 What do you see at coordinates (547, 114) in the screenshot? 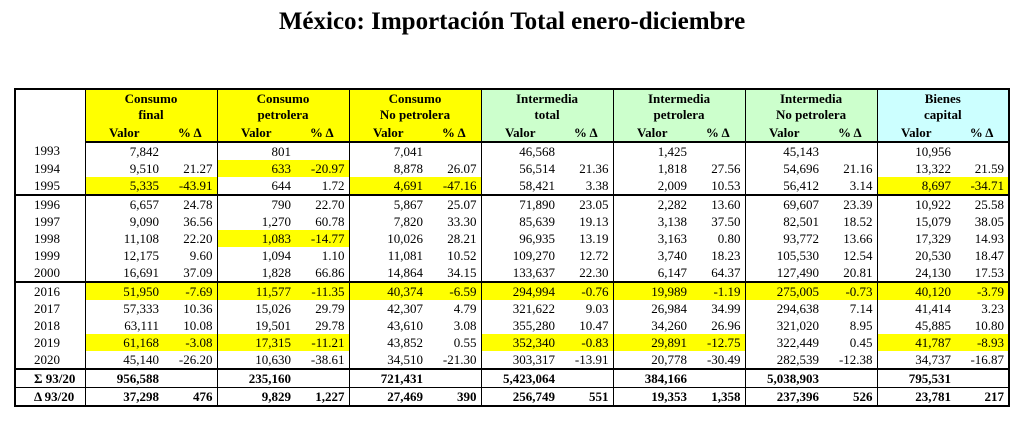
I see `group-header-line: total` at bounding box center [547, 114].